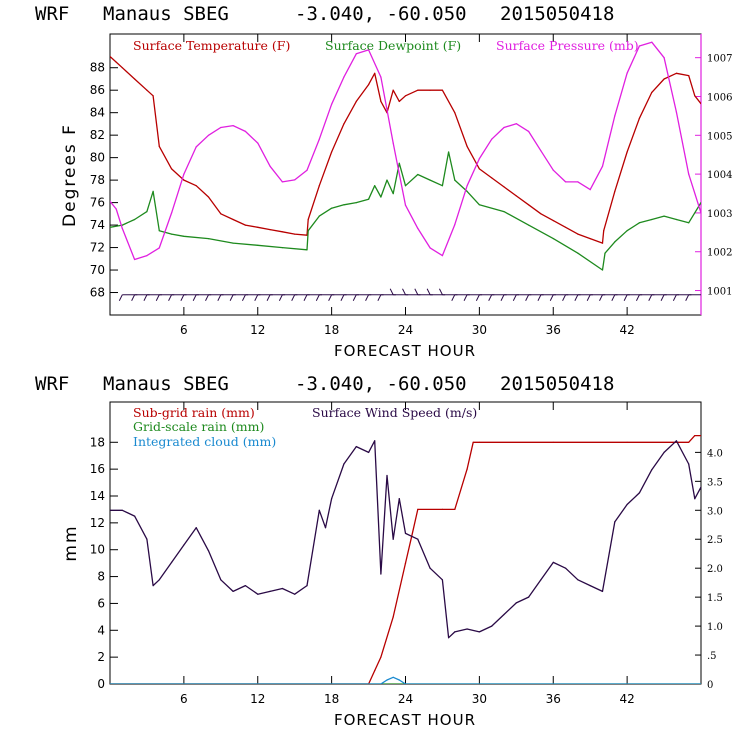 The height and width of the screenshot is (740, 740). What do you see at coordinates (204, 441) in the screenshot?
I see `legend-integrated-cloud: Integrated cloud (mm)` at bounding box center [204, 441].